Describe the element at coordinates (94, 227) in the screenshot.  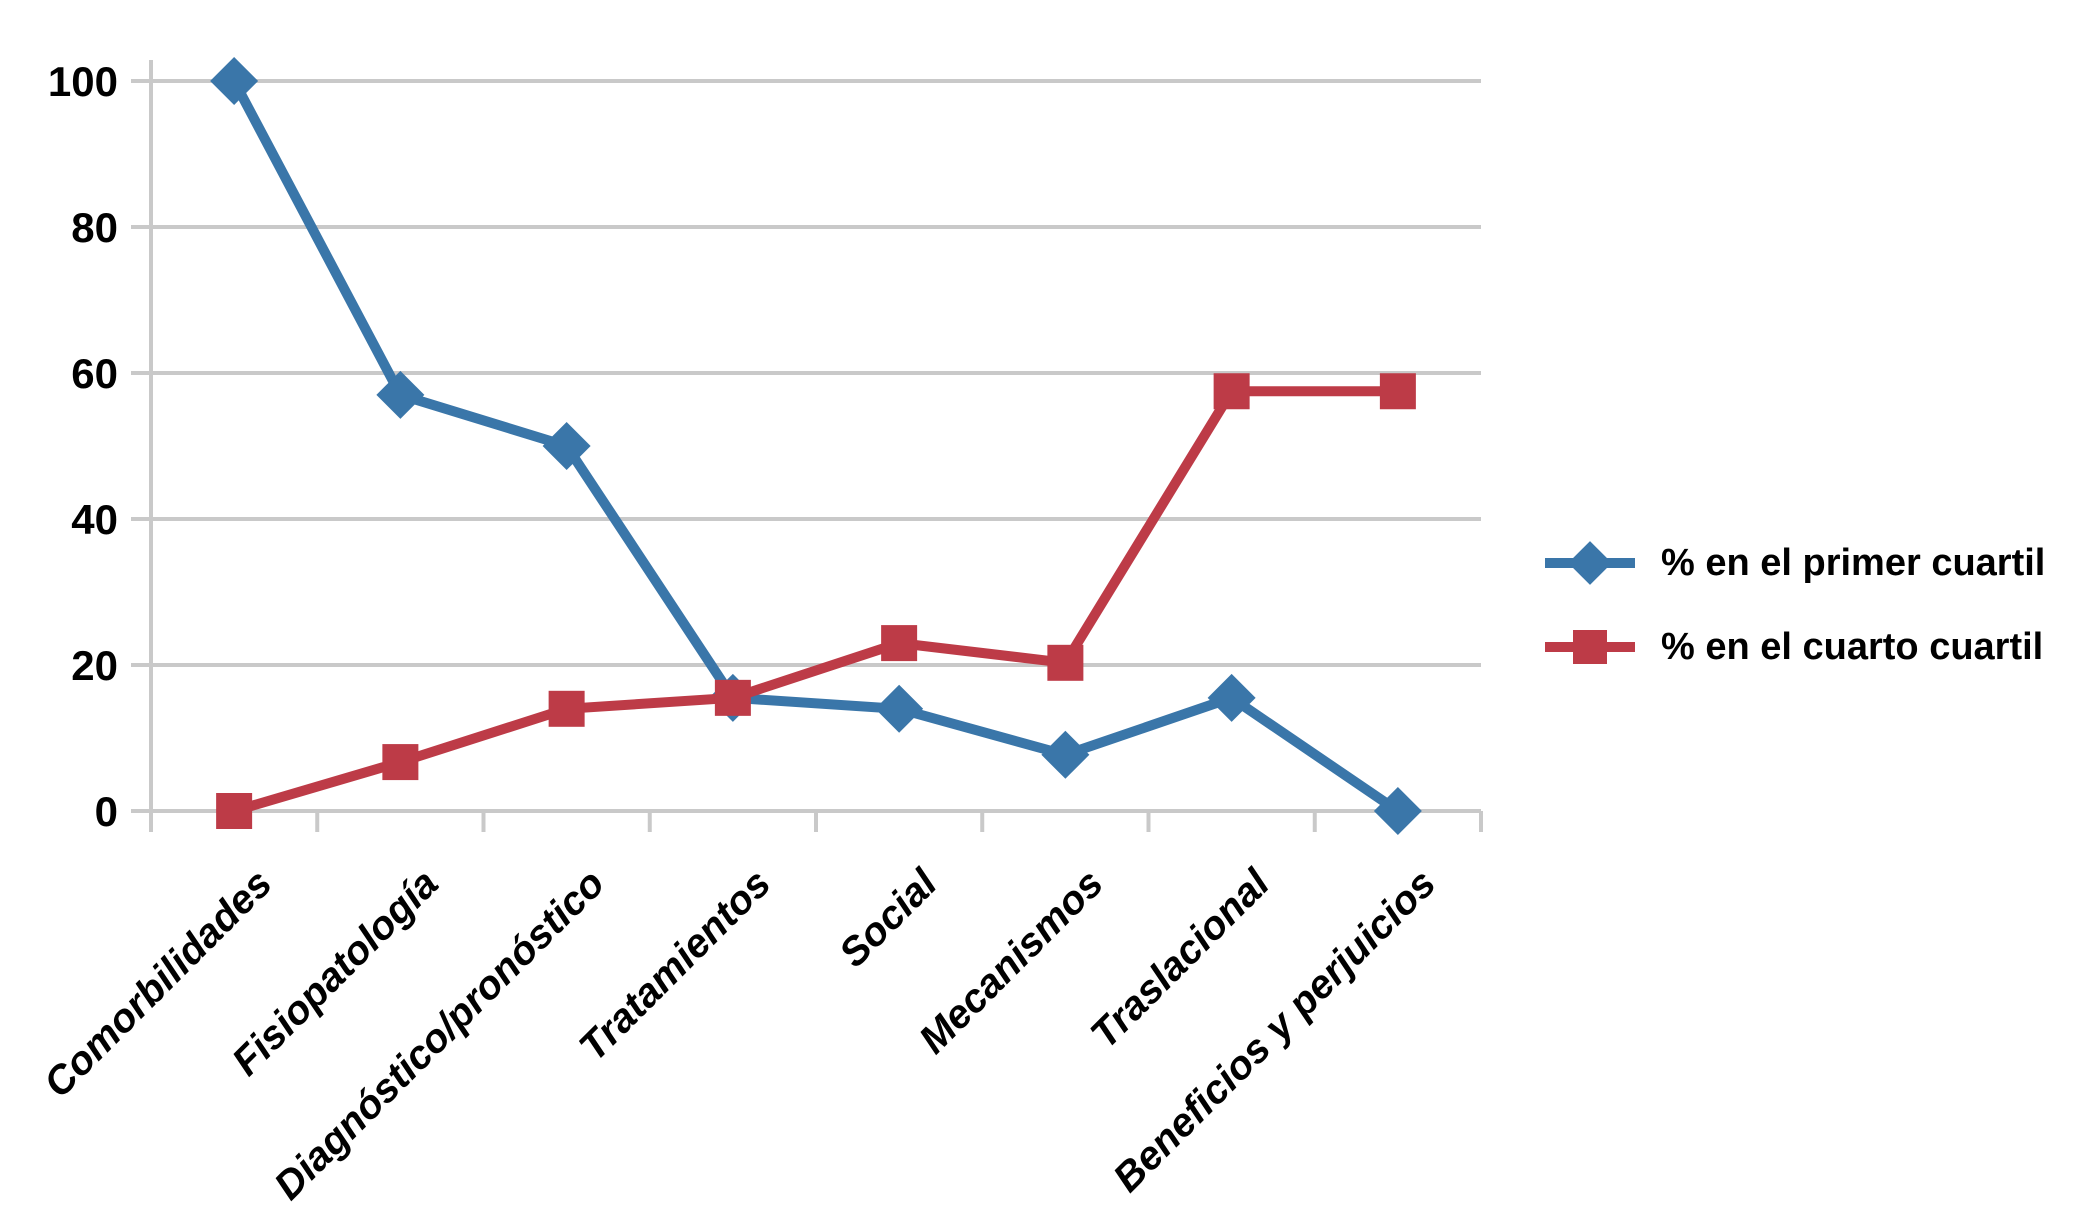
I see `y-tick-label-80: 80` at that location.